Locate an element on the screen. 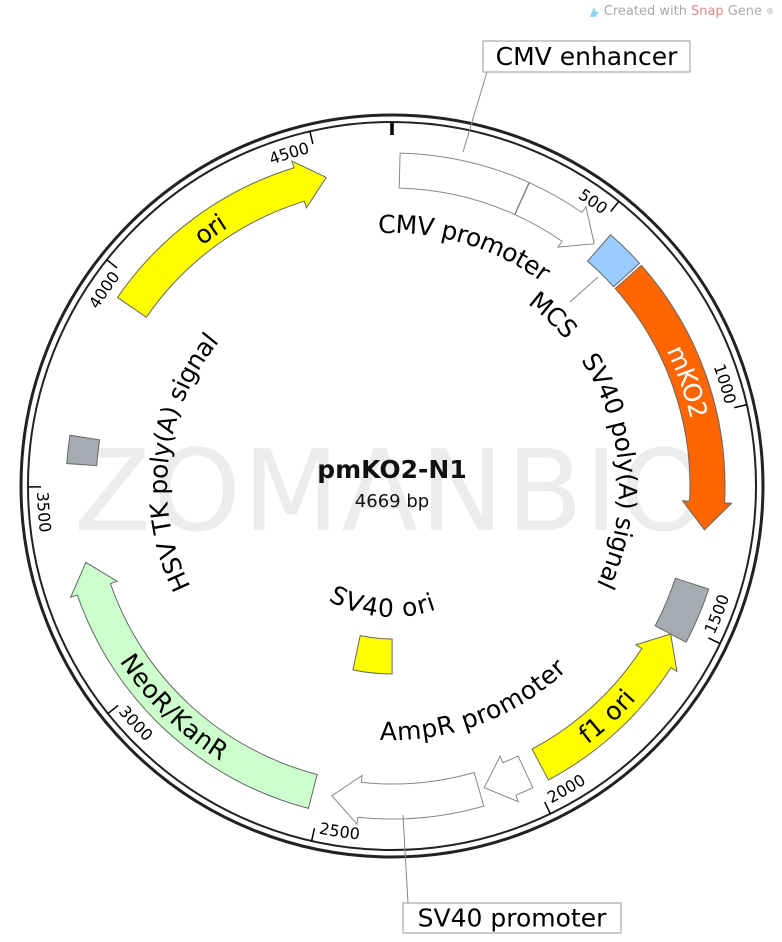  label-sv40-ori: SV40 ori is located at coordinates (381, 600).